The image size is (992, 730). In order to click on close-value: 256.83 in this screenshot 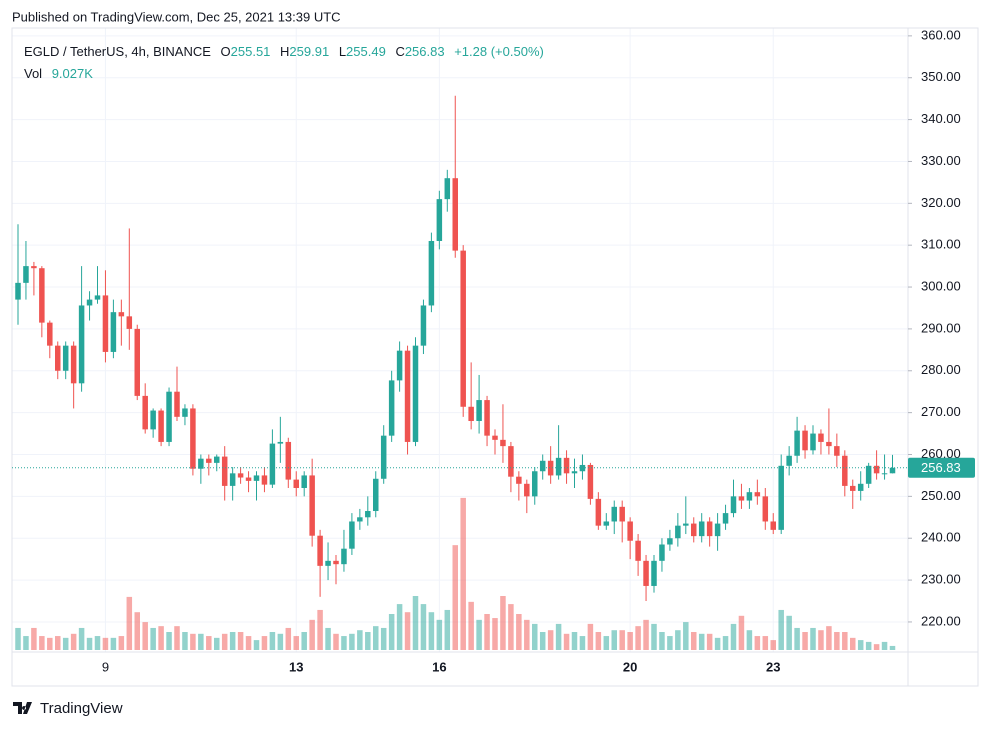, I will do `click(425, 51)`.